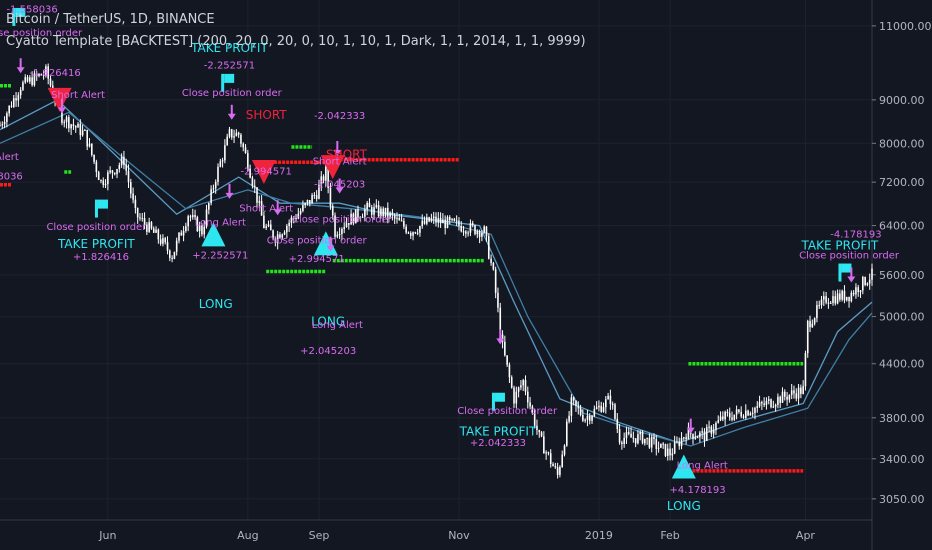 The width and height of the screenshot is (932, 550). Describe the element at coordinates (806, 535) in the screenshot. I see `x-tick-label: Apr` at that location.